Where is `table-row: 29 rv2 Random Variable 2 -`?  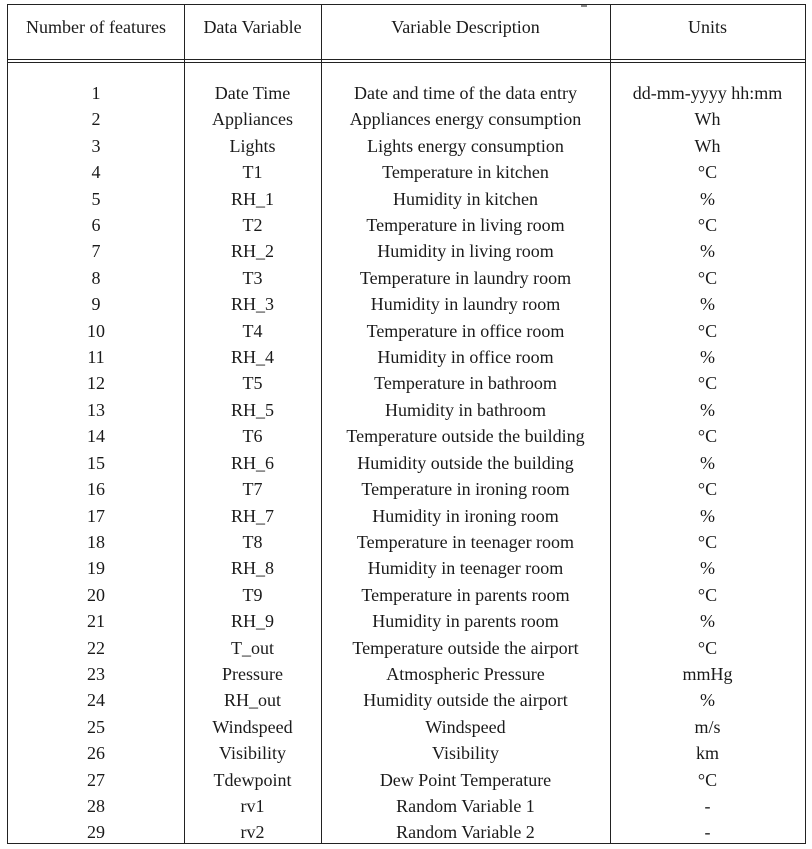 table-row: 29 rv2 Random Variable 2 - is located at coordinates (406, 832).